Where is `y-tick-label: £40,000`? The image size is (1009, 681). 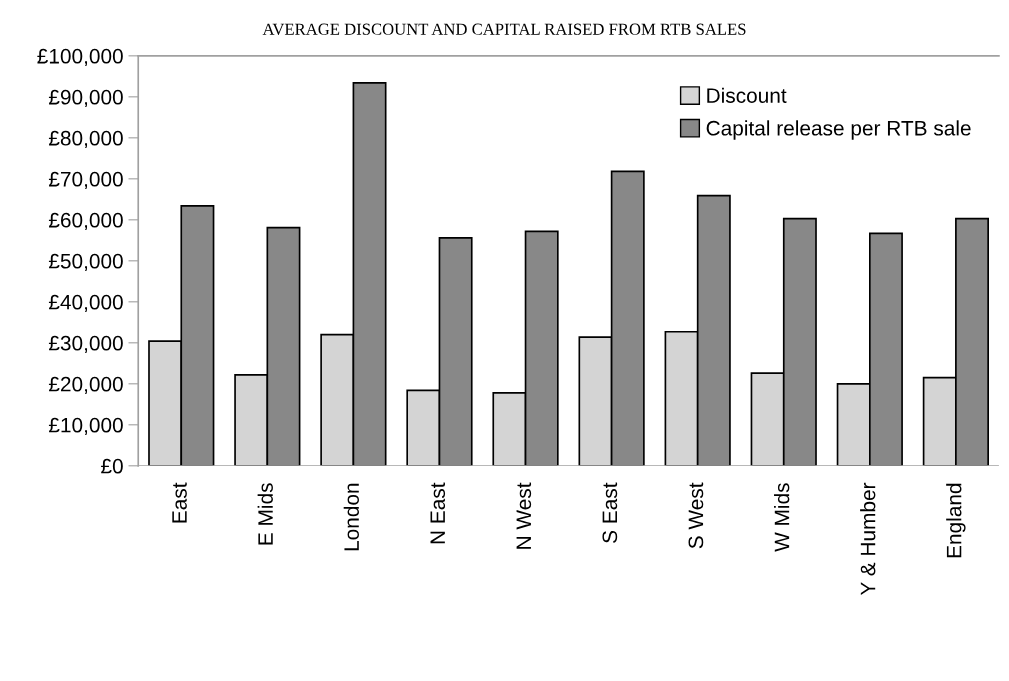
y-tick-label: £40,000 is located at coordinates (85, 303).